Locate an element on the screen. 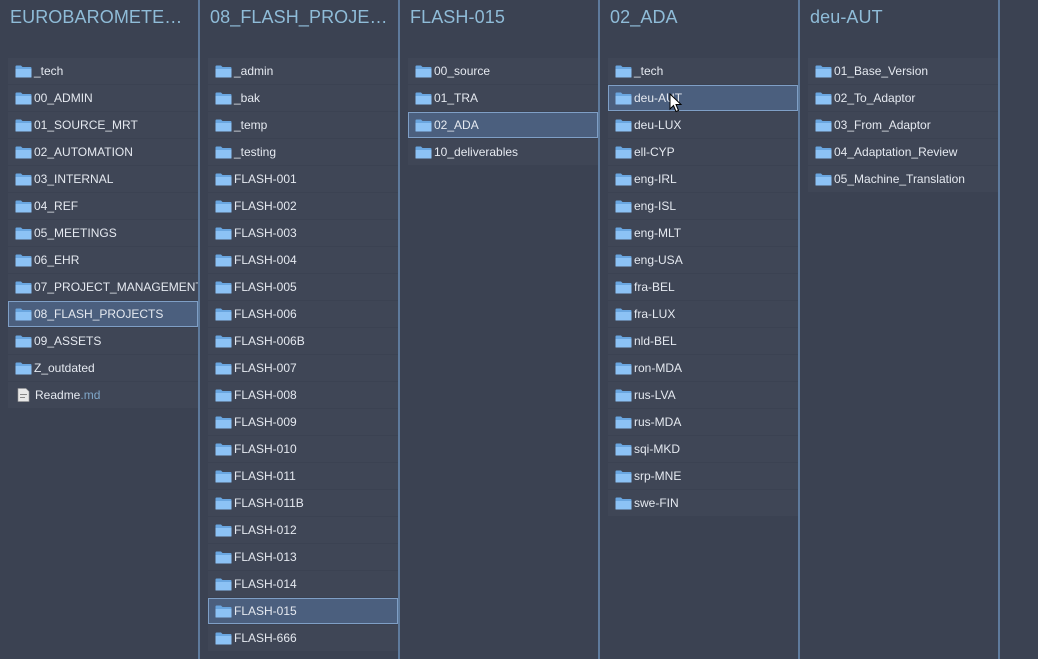  folder-item: Z_outdated is located at coordinates (103, 368).